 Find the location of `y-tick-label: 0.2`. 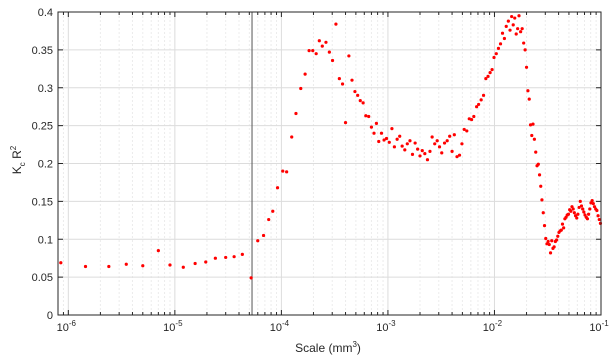

y-tick-label: 0.2 is located at coordinates (45, 165).